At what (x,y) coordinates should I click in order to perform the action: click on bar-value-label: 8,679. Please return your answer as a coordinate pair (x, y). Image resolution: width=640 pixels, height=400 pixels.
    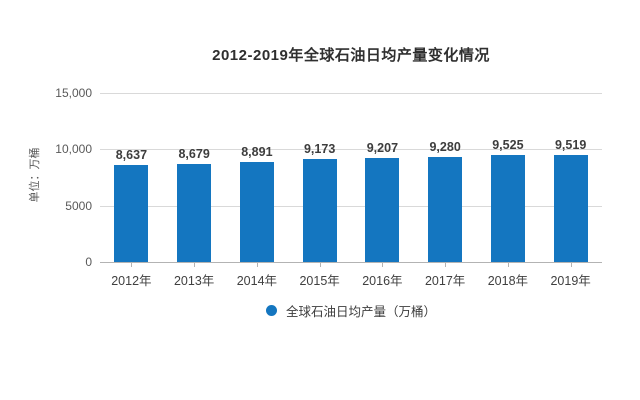
    Looking at the image, I should click on (194, 154).